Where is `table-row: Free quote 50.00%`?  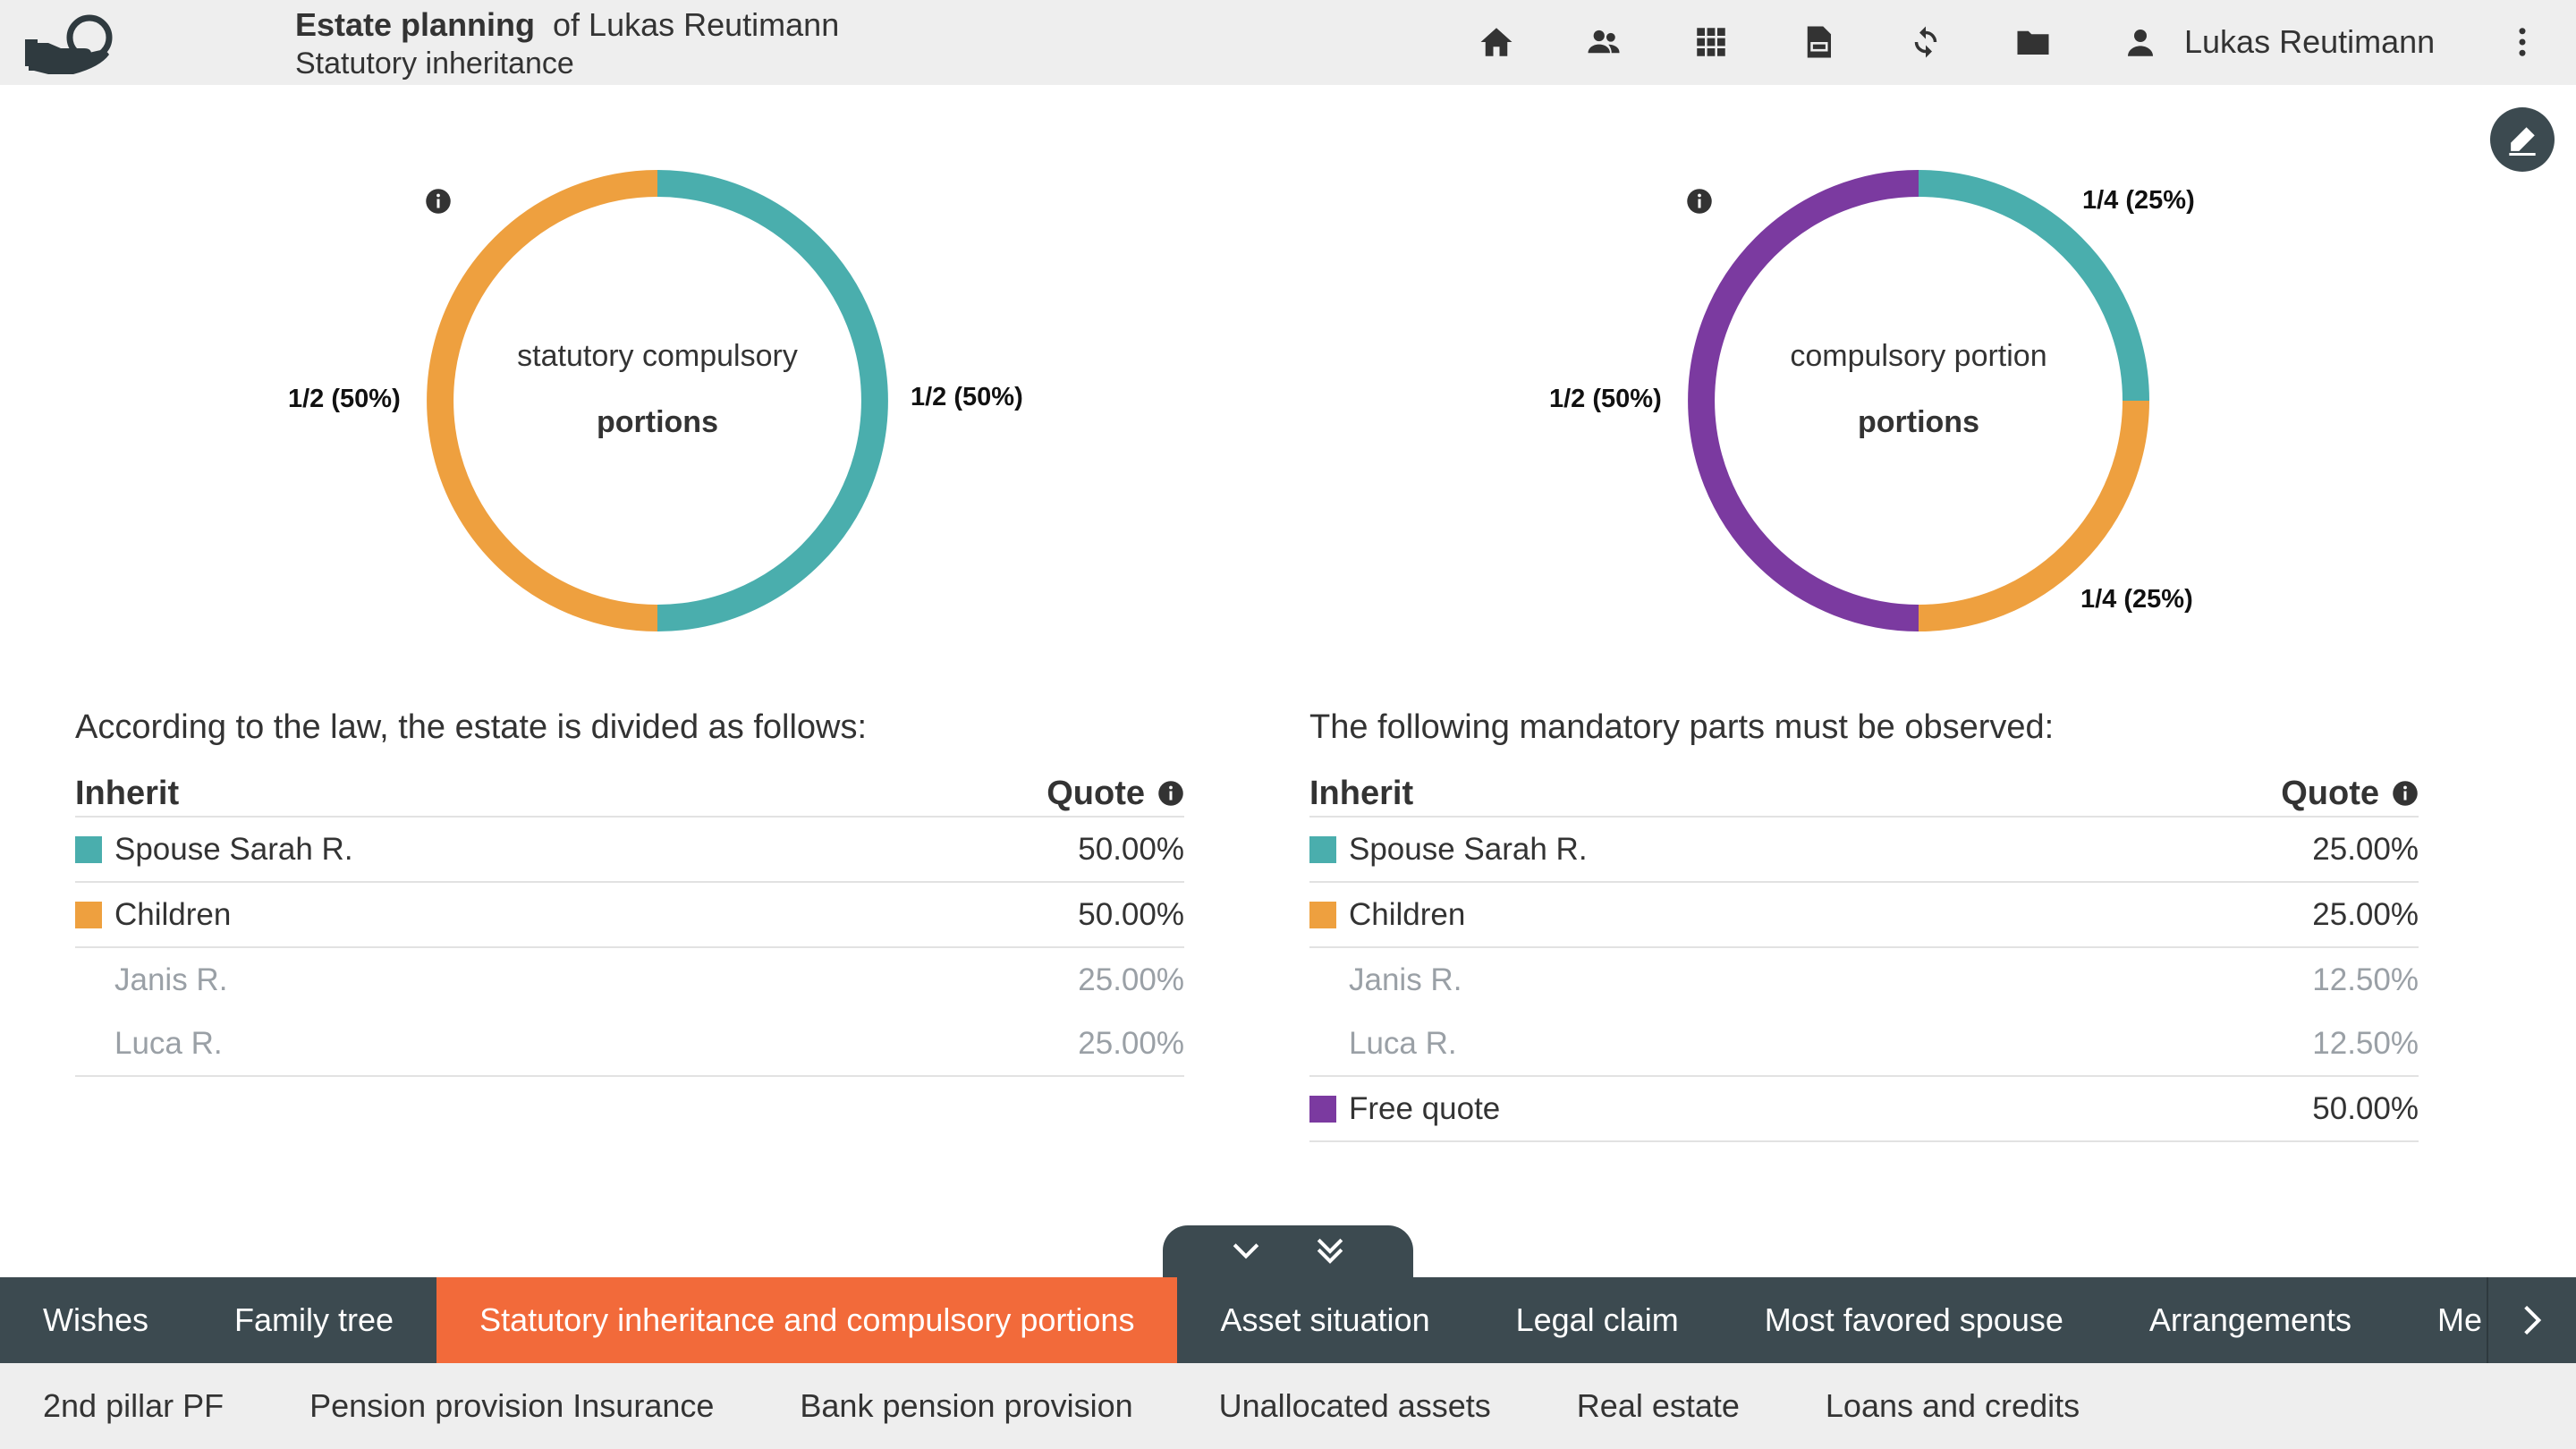 table-row: Free quote 50.00% is located at coordinates (1864, 1109).